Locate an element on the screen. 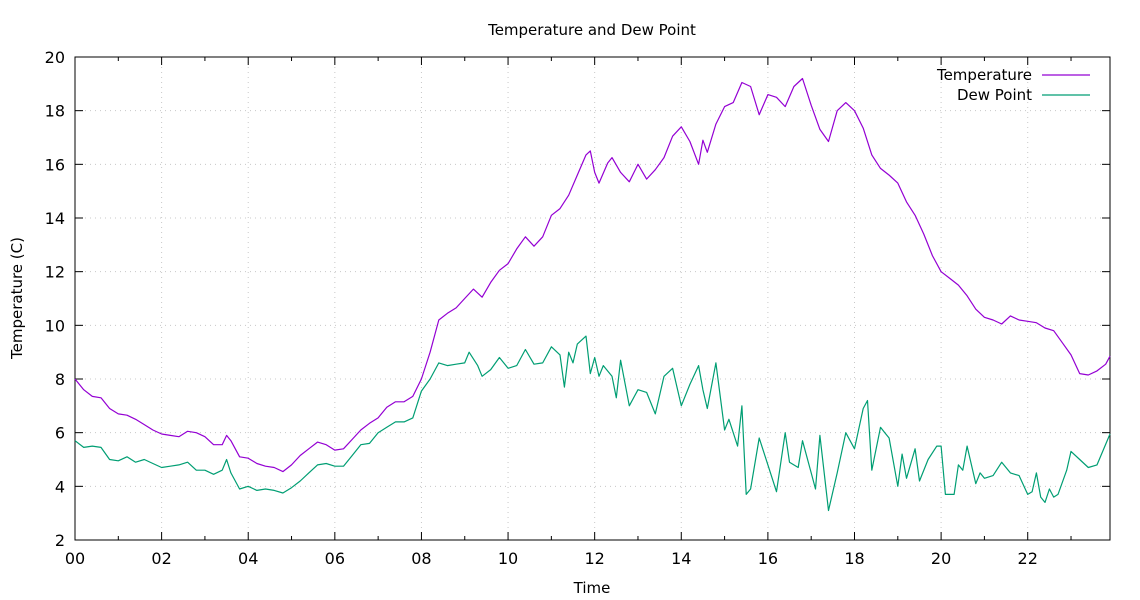 The width and height of the screenshot is (1140, 600). x-tick-label: 20 is located at coordinates (941, 558).